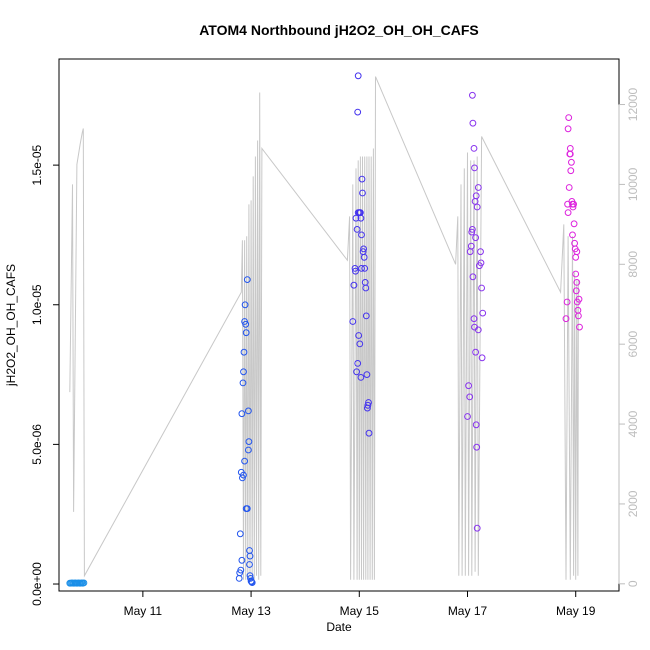 The width and height of the screenshot is (650, 650). What do you see at coordinates (143, 611) in the screenshot?
I see `x-tick-label: May 11` at bounding box center [143, 611].